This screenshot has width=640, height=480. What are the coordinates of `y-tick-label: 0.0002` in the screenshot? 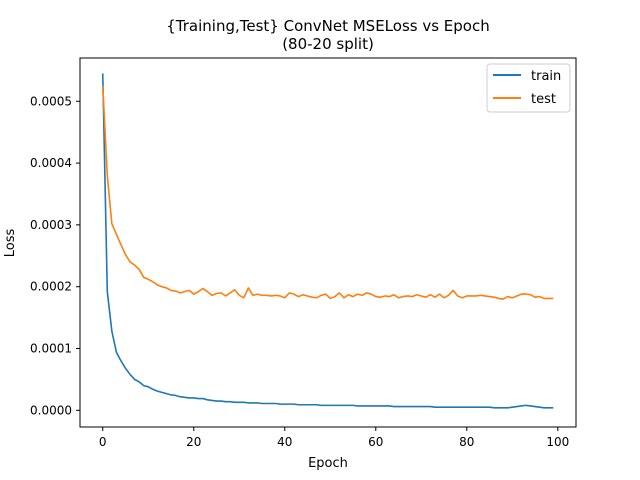 It's located at (51, 287).